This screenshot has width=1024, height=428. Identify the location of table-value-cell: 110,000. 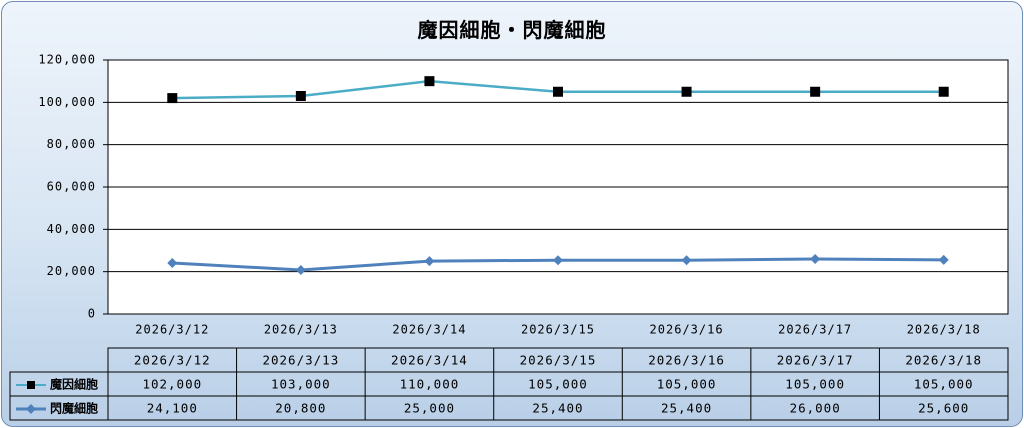
(430, 384).